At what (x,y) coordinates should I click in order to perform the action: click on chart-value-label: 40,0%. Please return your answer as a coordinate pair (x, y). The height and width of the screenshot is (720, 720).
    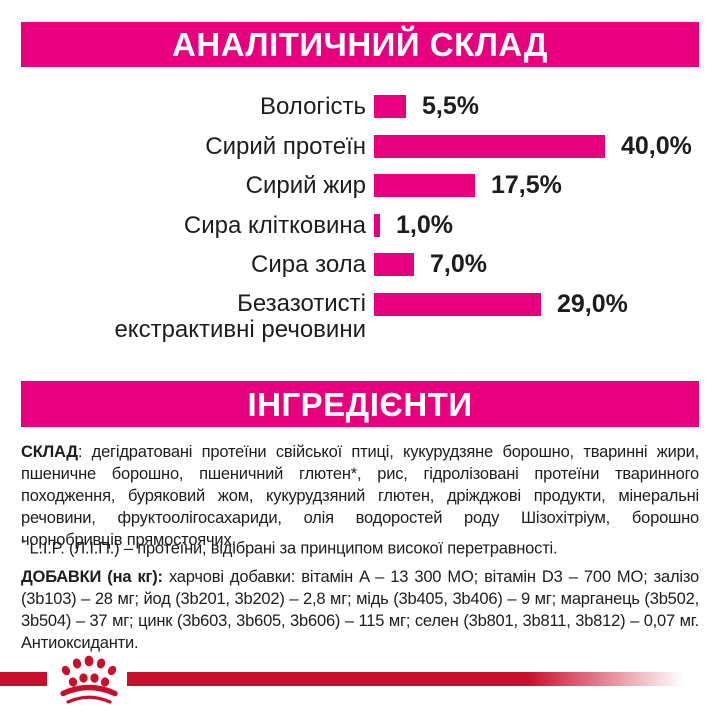
    Looking at the image, I should click on (656, 145).